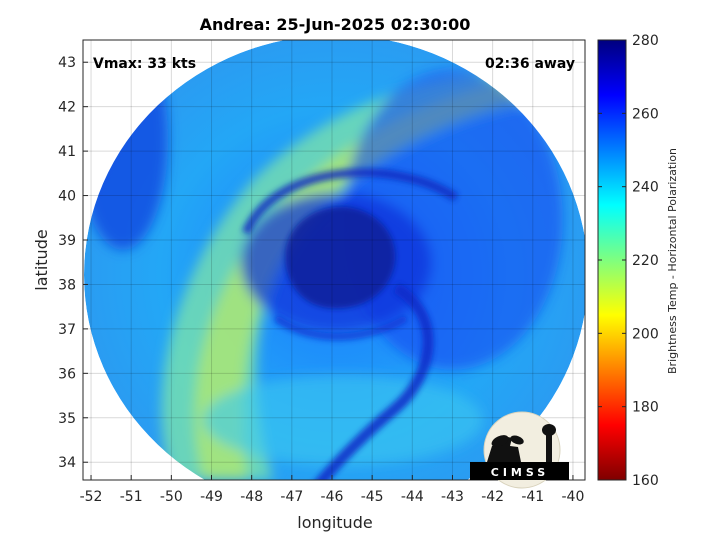 This screenshot has height=540, width=720. I want to click on dish-small-icon, so click(517, 440).